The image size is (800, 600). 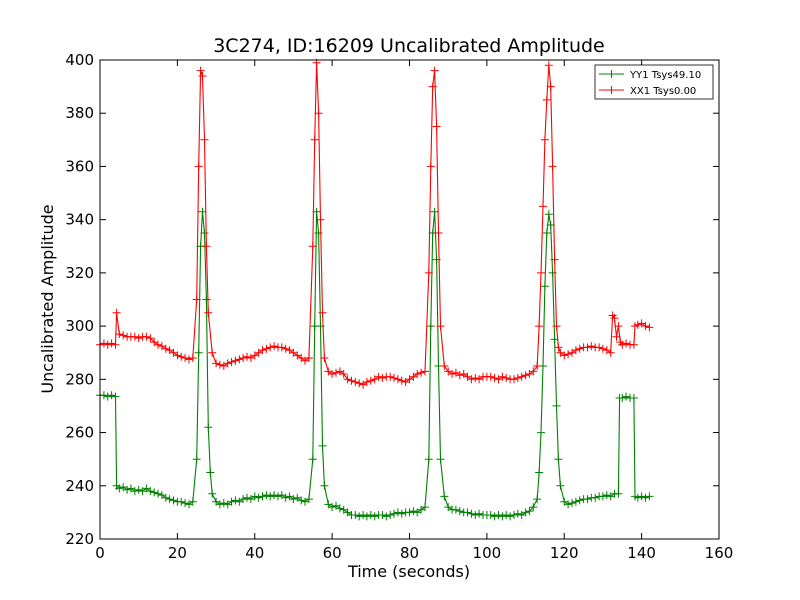 I want to click on legend: YY1 Tsys49.10 XX1 Tsys0.00, so click(x=654, y=82).